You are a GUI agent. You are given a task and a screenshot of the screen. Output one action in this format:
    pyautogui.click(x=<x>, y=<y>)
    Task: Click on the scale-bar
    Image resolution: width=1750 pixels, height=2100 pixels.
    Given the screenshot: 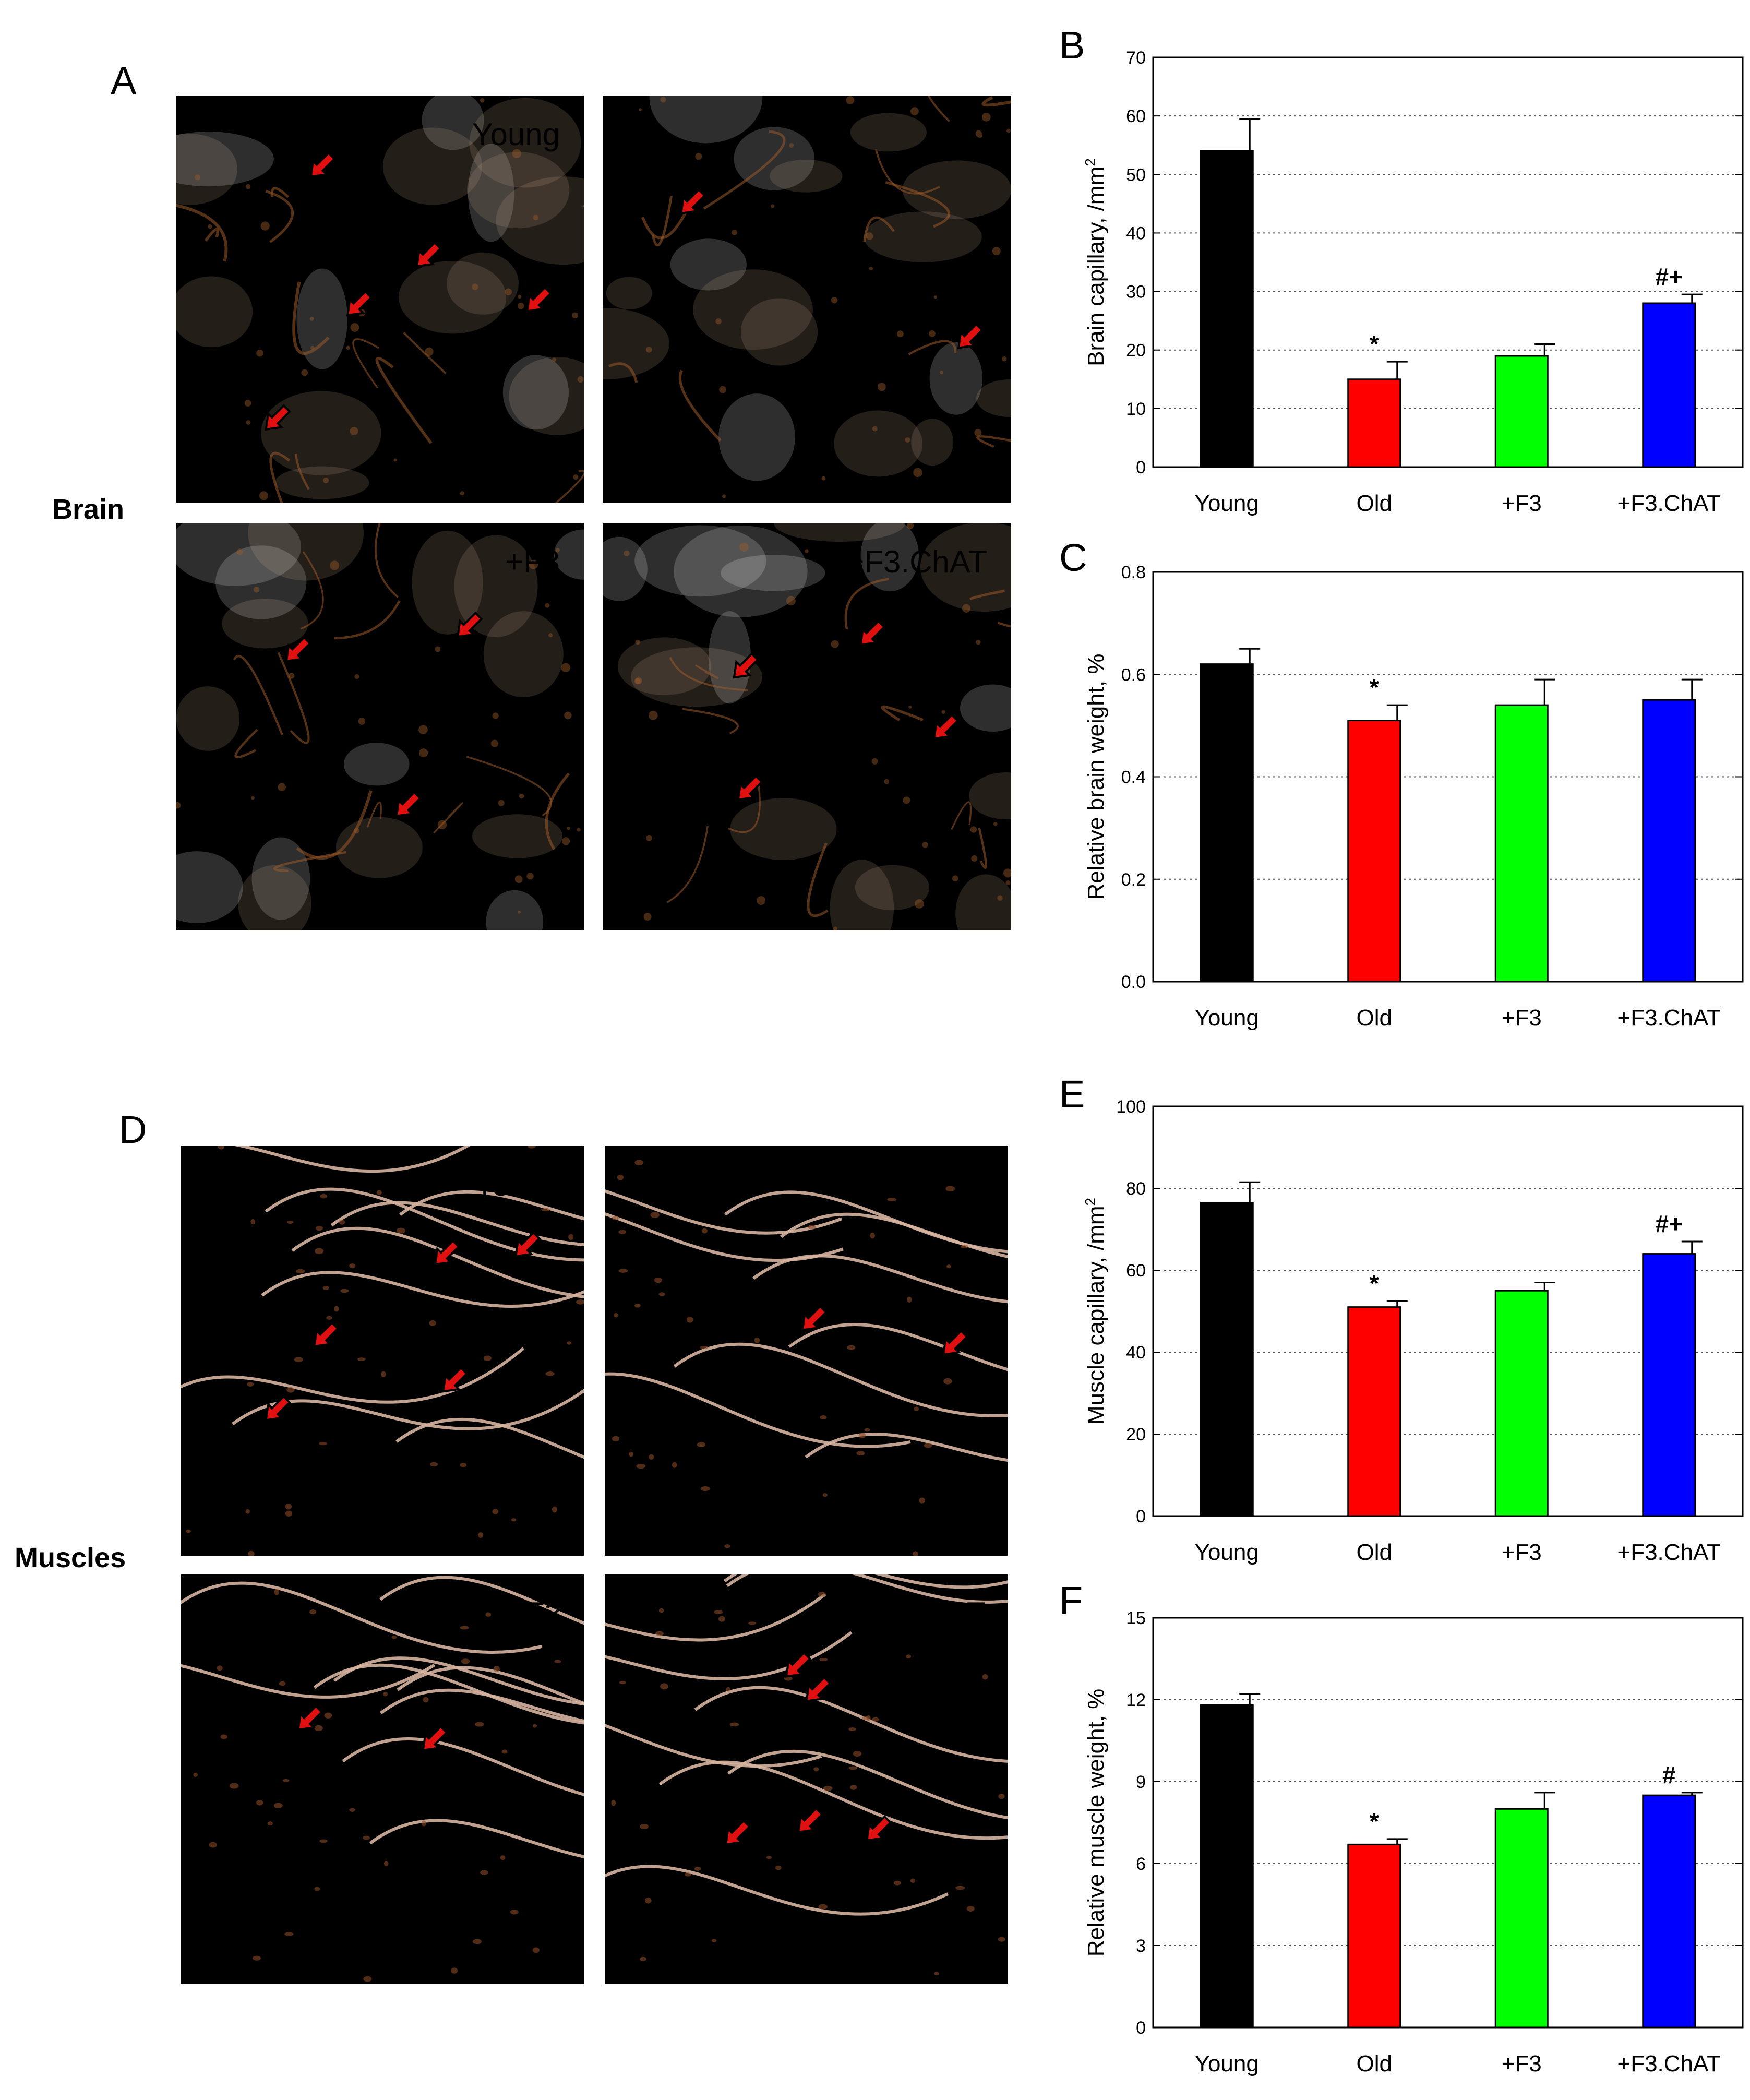 What is the action you would take?
    pyautogui.click(x=532, y=1527)
    